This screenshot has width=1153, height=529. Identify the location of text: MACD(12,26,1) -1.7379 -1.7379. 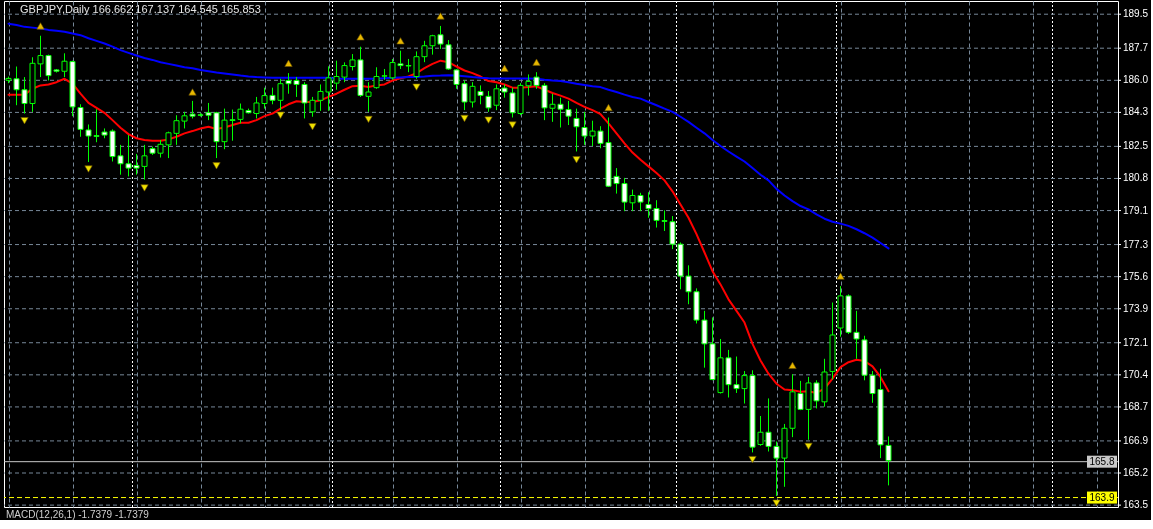
(78, 514).